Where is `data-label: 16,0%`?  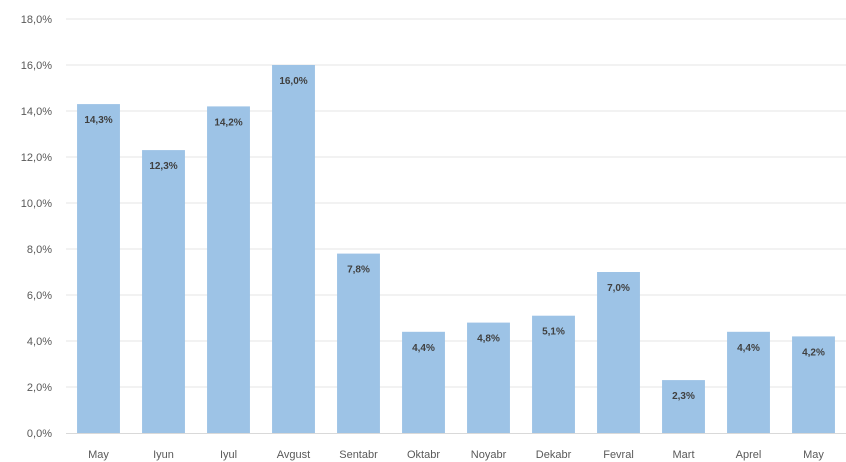 data-label: 16,0% is located at coordinates (293, 81).